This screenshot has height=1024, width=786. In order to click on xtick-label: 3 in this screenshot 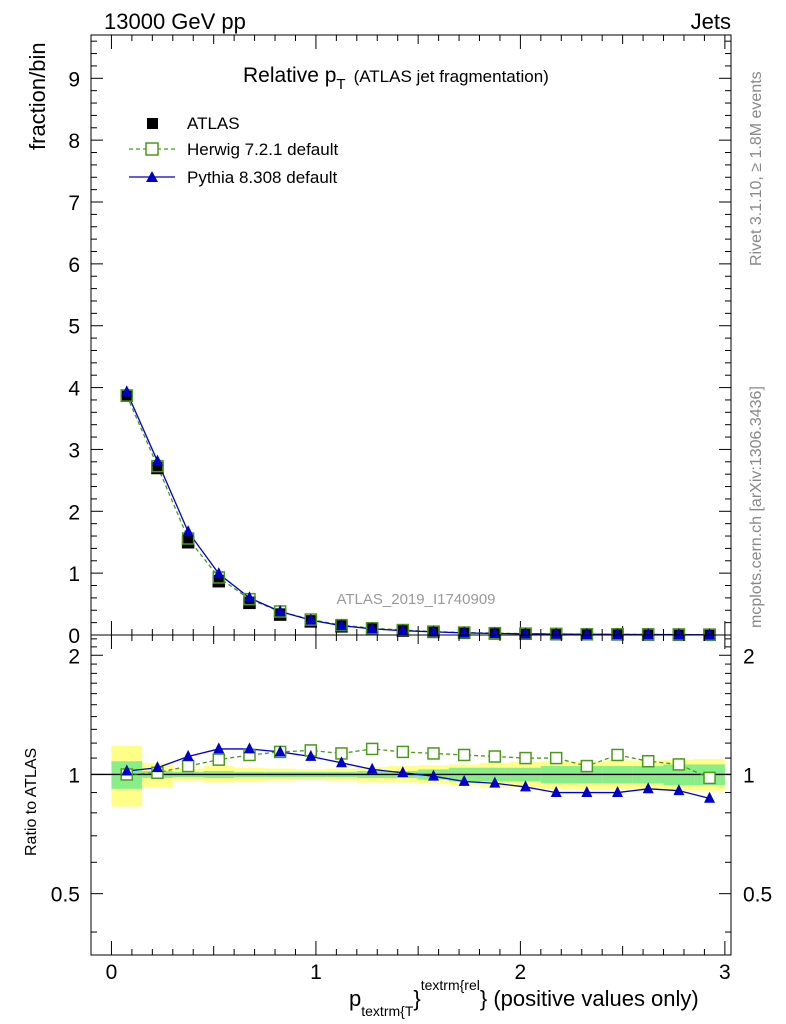, I will do `click(725, 972)`.